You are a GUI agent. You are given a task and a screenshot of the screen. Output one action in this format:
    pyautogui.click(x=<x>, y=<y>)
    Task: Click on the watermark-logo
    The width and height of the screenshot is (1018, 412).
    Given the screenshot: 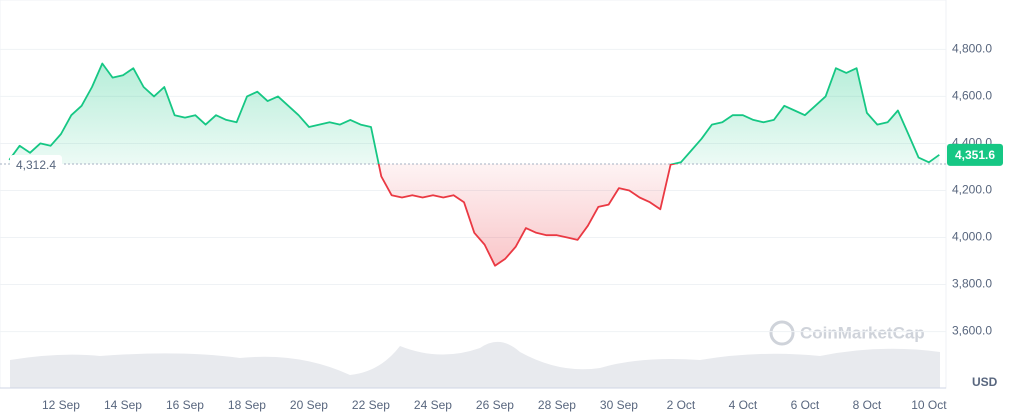 What is the action you would take?
    pyautogui.click(x=782, y=333)
    